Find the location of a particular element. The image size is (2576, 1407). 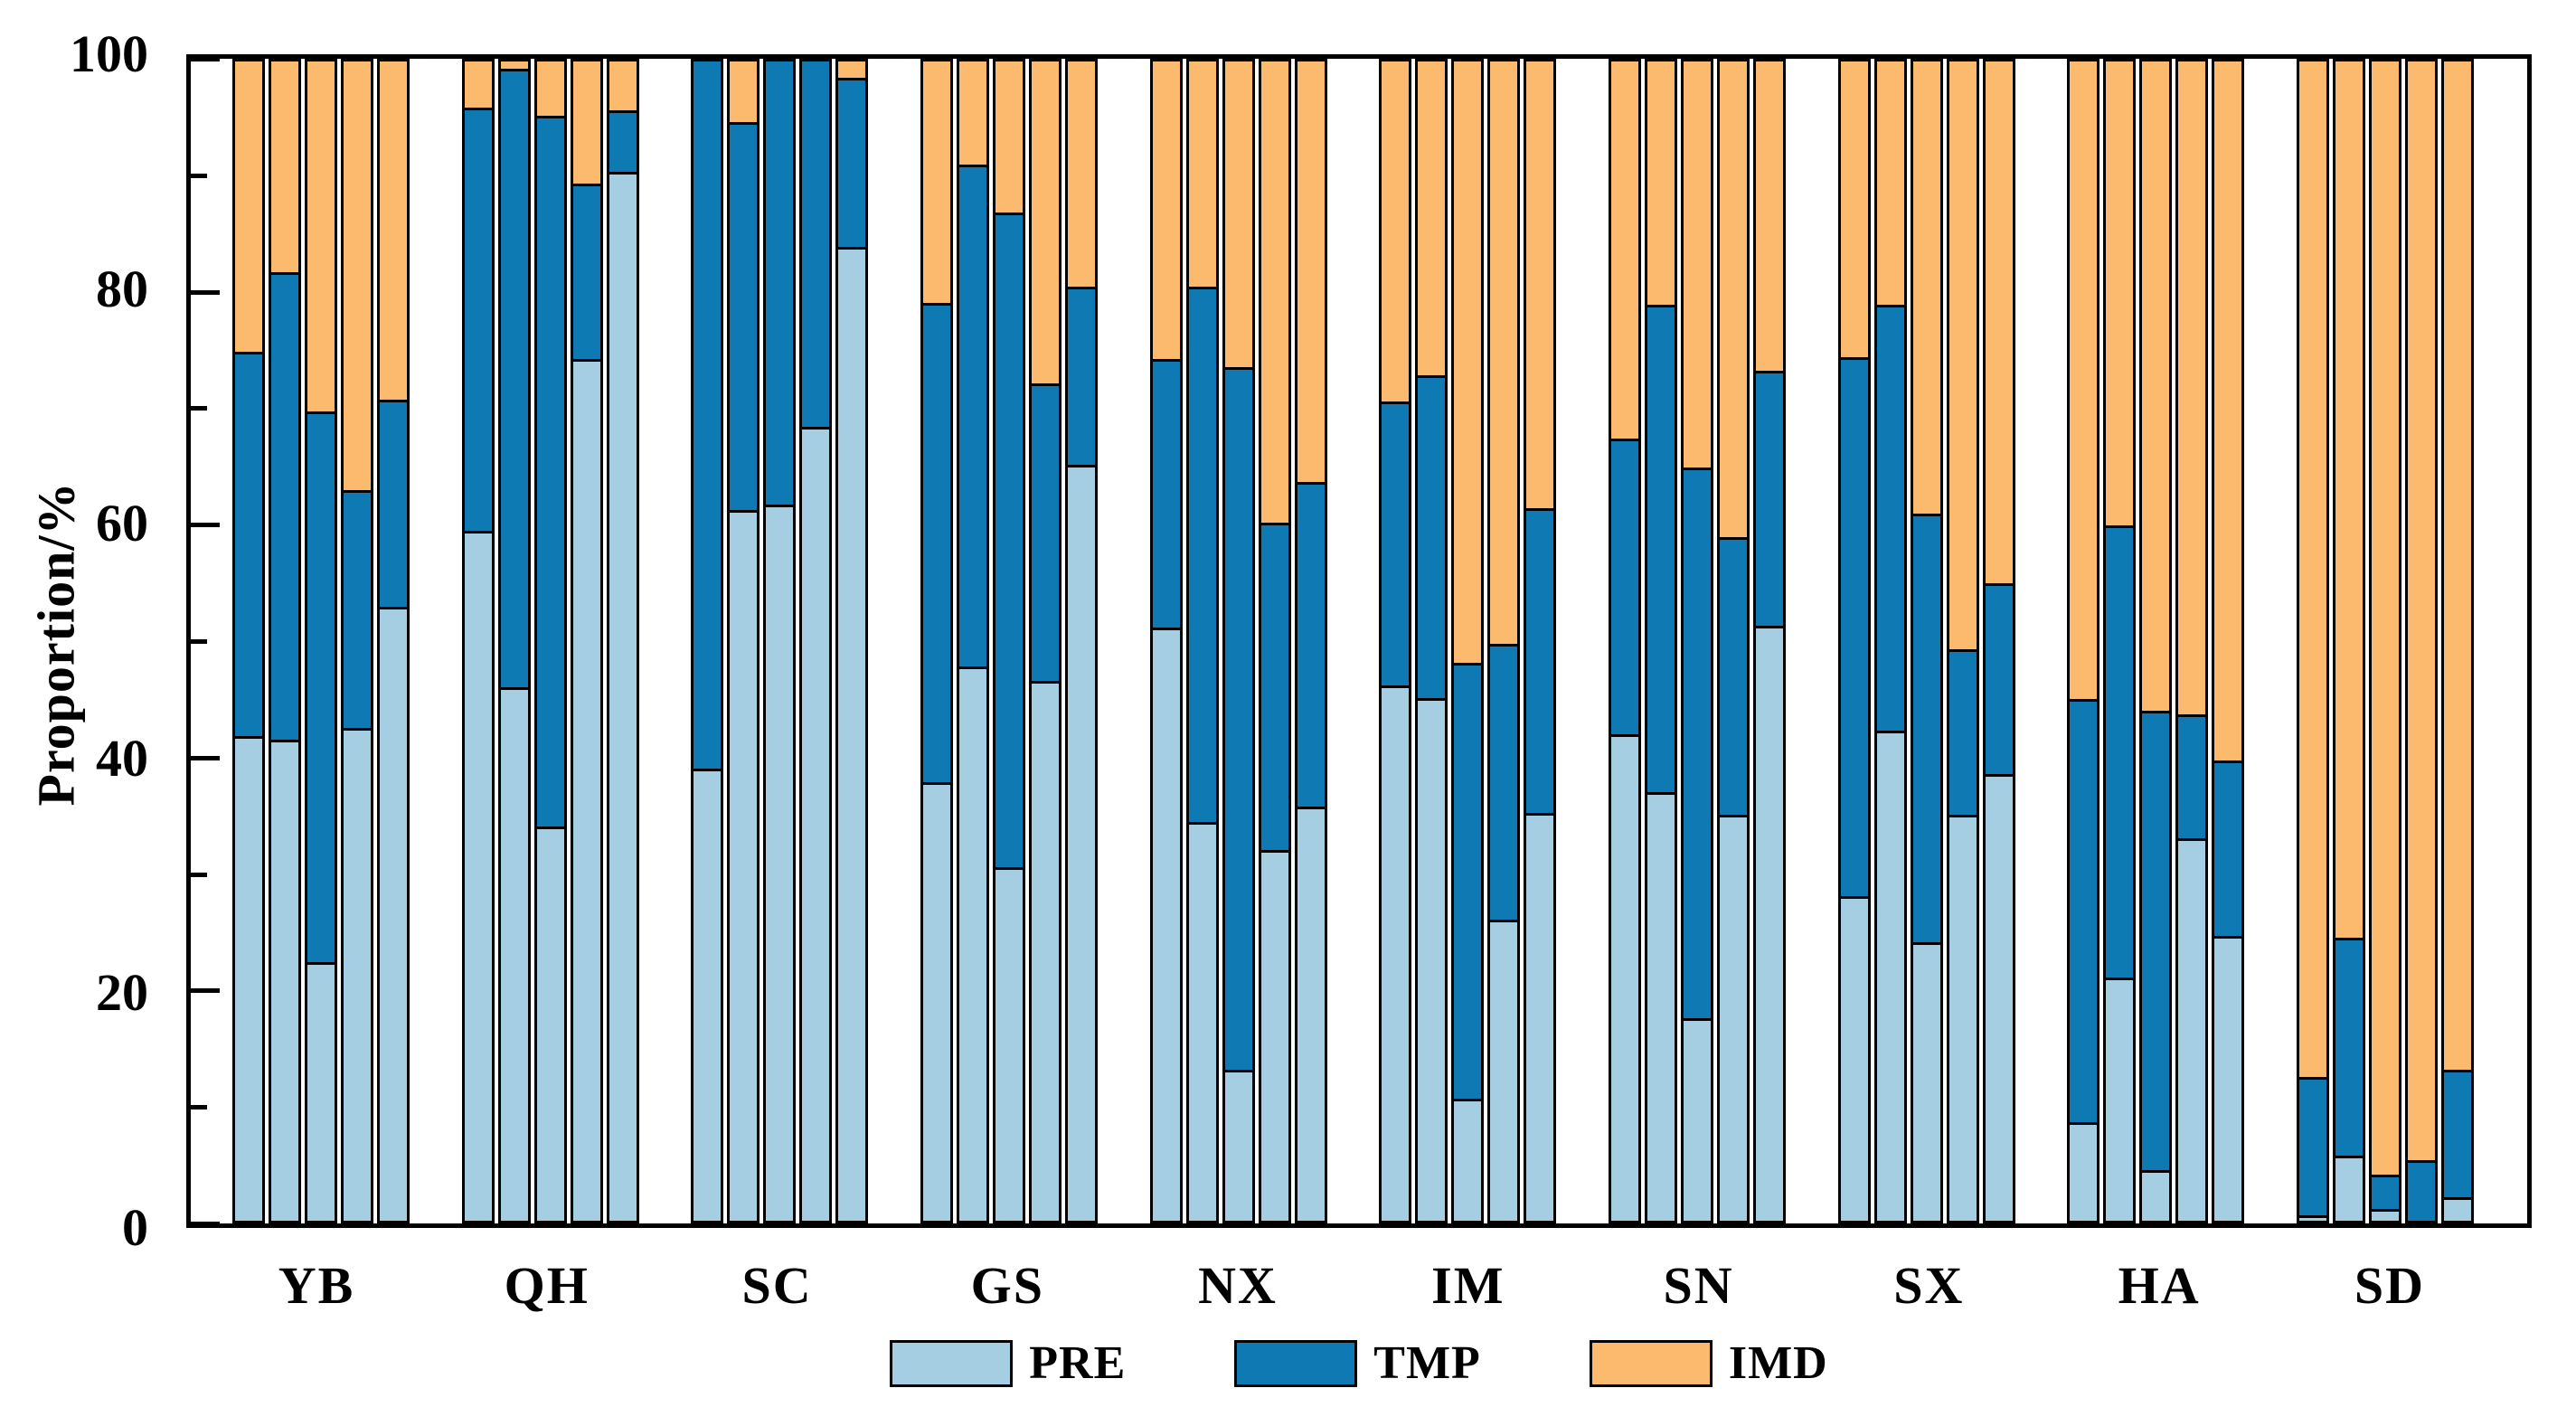

x-category-label-ha: HA is located at coordinates (2159, 1285).